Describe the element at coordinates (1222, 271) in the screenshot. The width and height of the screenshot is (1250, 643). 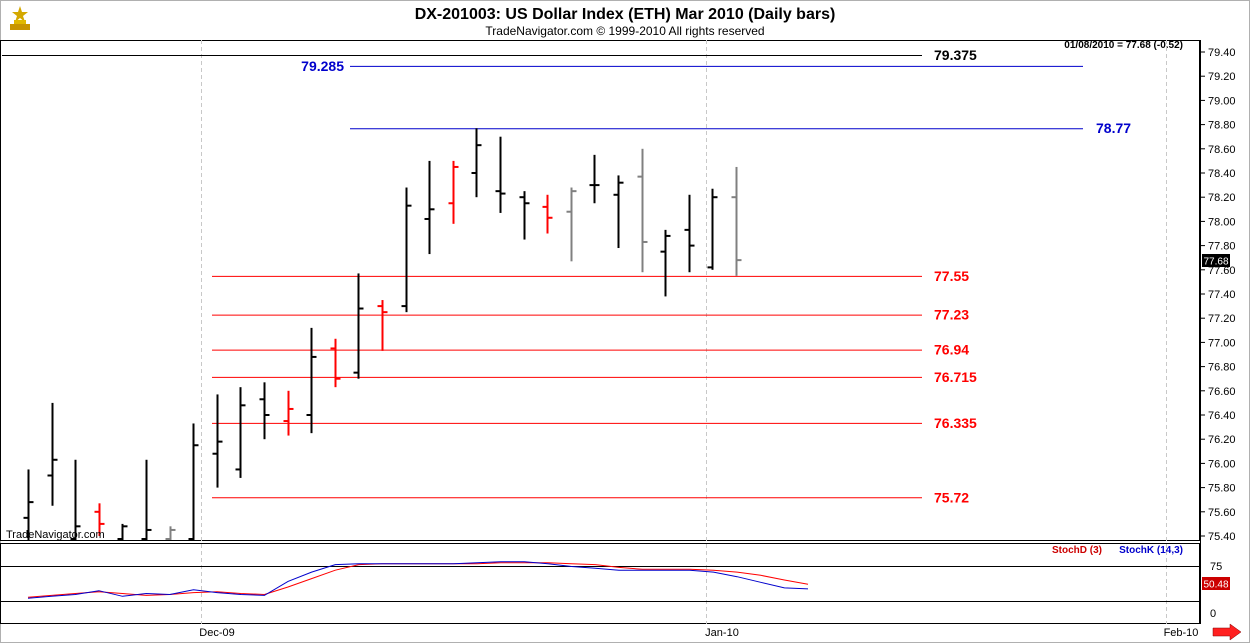
I see `y-tick-label: 77.60` at that location.